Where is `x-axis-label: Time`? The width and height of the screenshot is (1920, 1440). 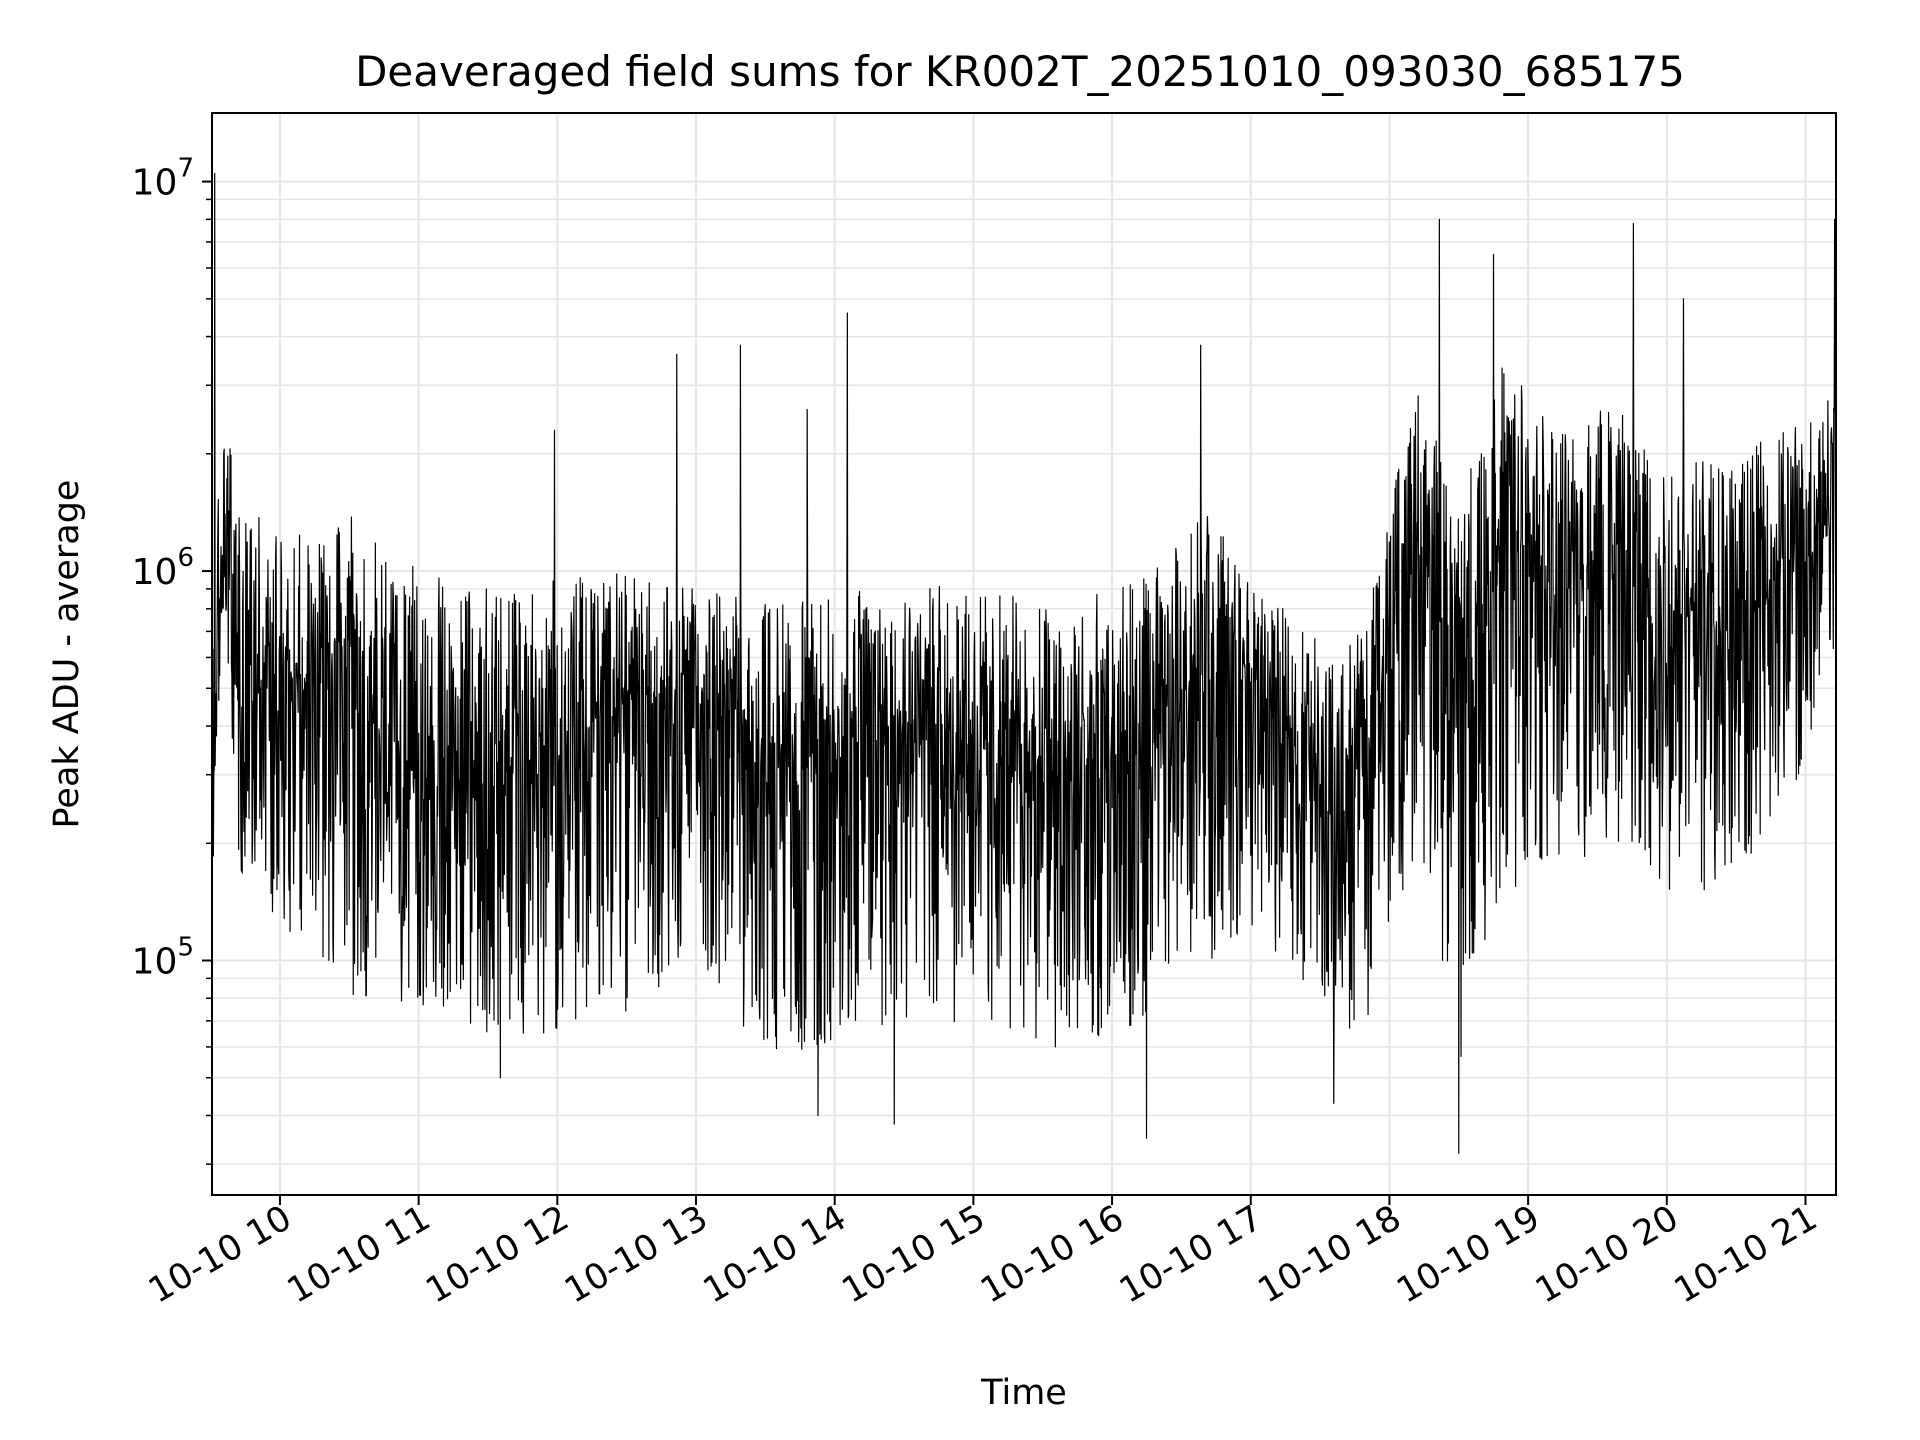 x-axis-label: Time is located at coordinates (1023, 1393).